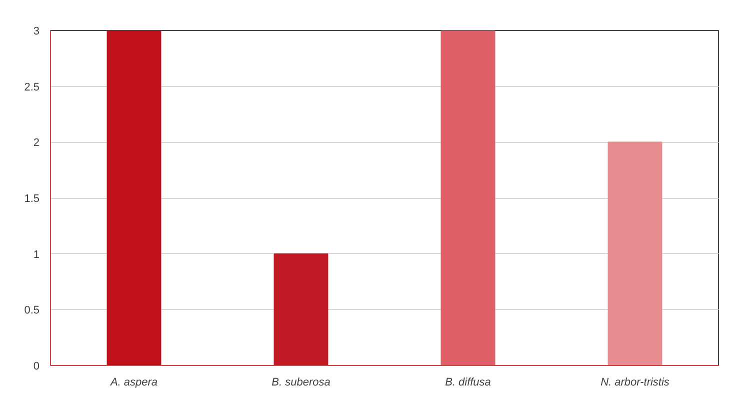 The height and width of the screenshot is (407, 750). Describe the element at coordinates (36, 32) in the screenshot. I see `y-tick-label: 3` at that location.